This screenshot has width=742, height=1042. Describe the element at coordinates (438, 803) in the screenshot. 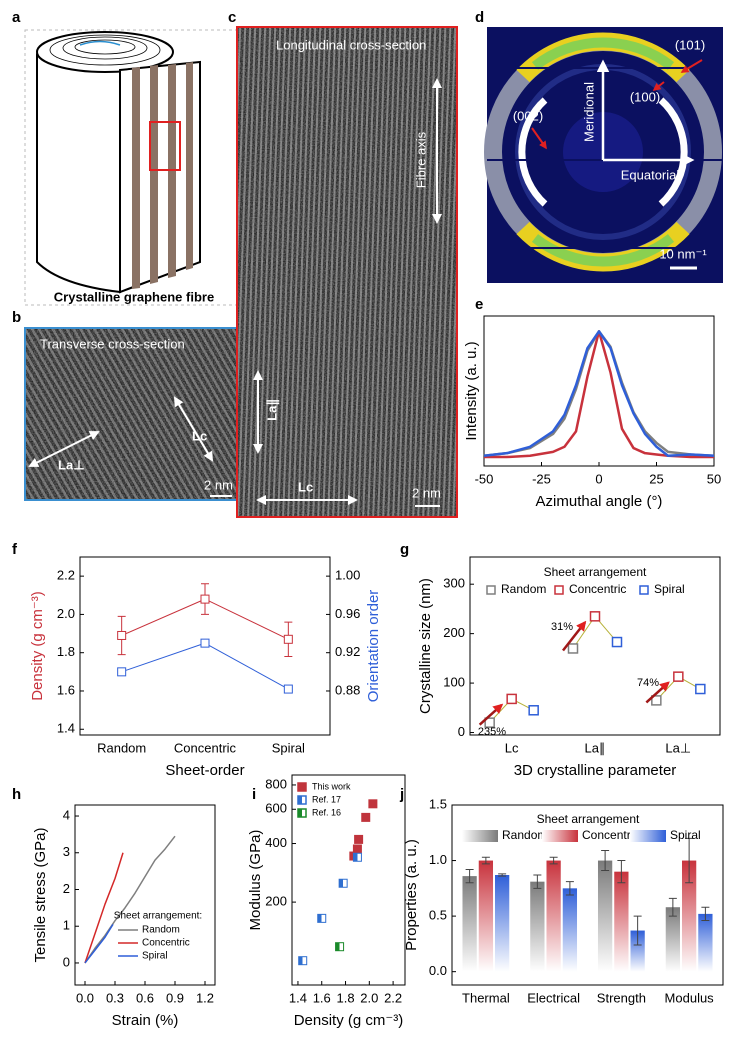

I see `y-tick-label: 1.5` at that location.